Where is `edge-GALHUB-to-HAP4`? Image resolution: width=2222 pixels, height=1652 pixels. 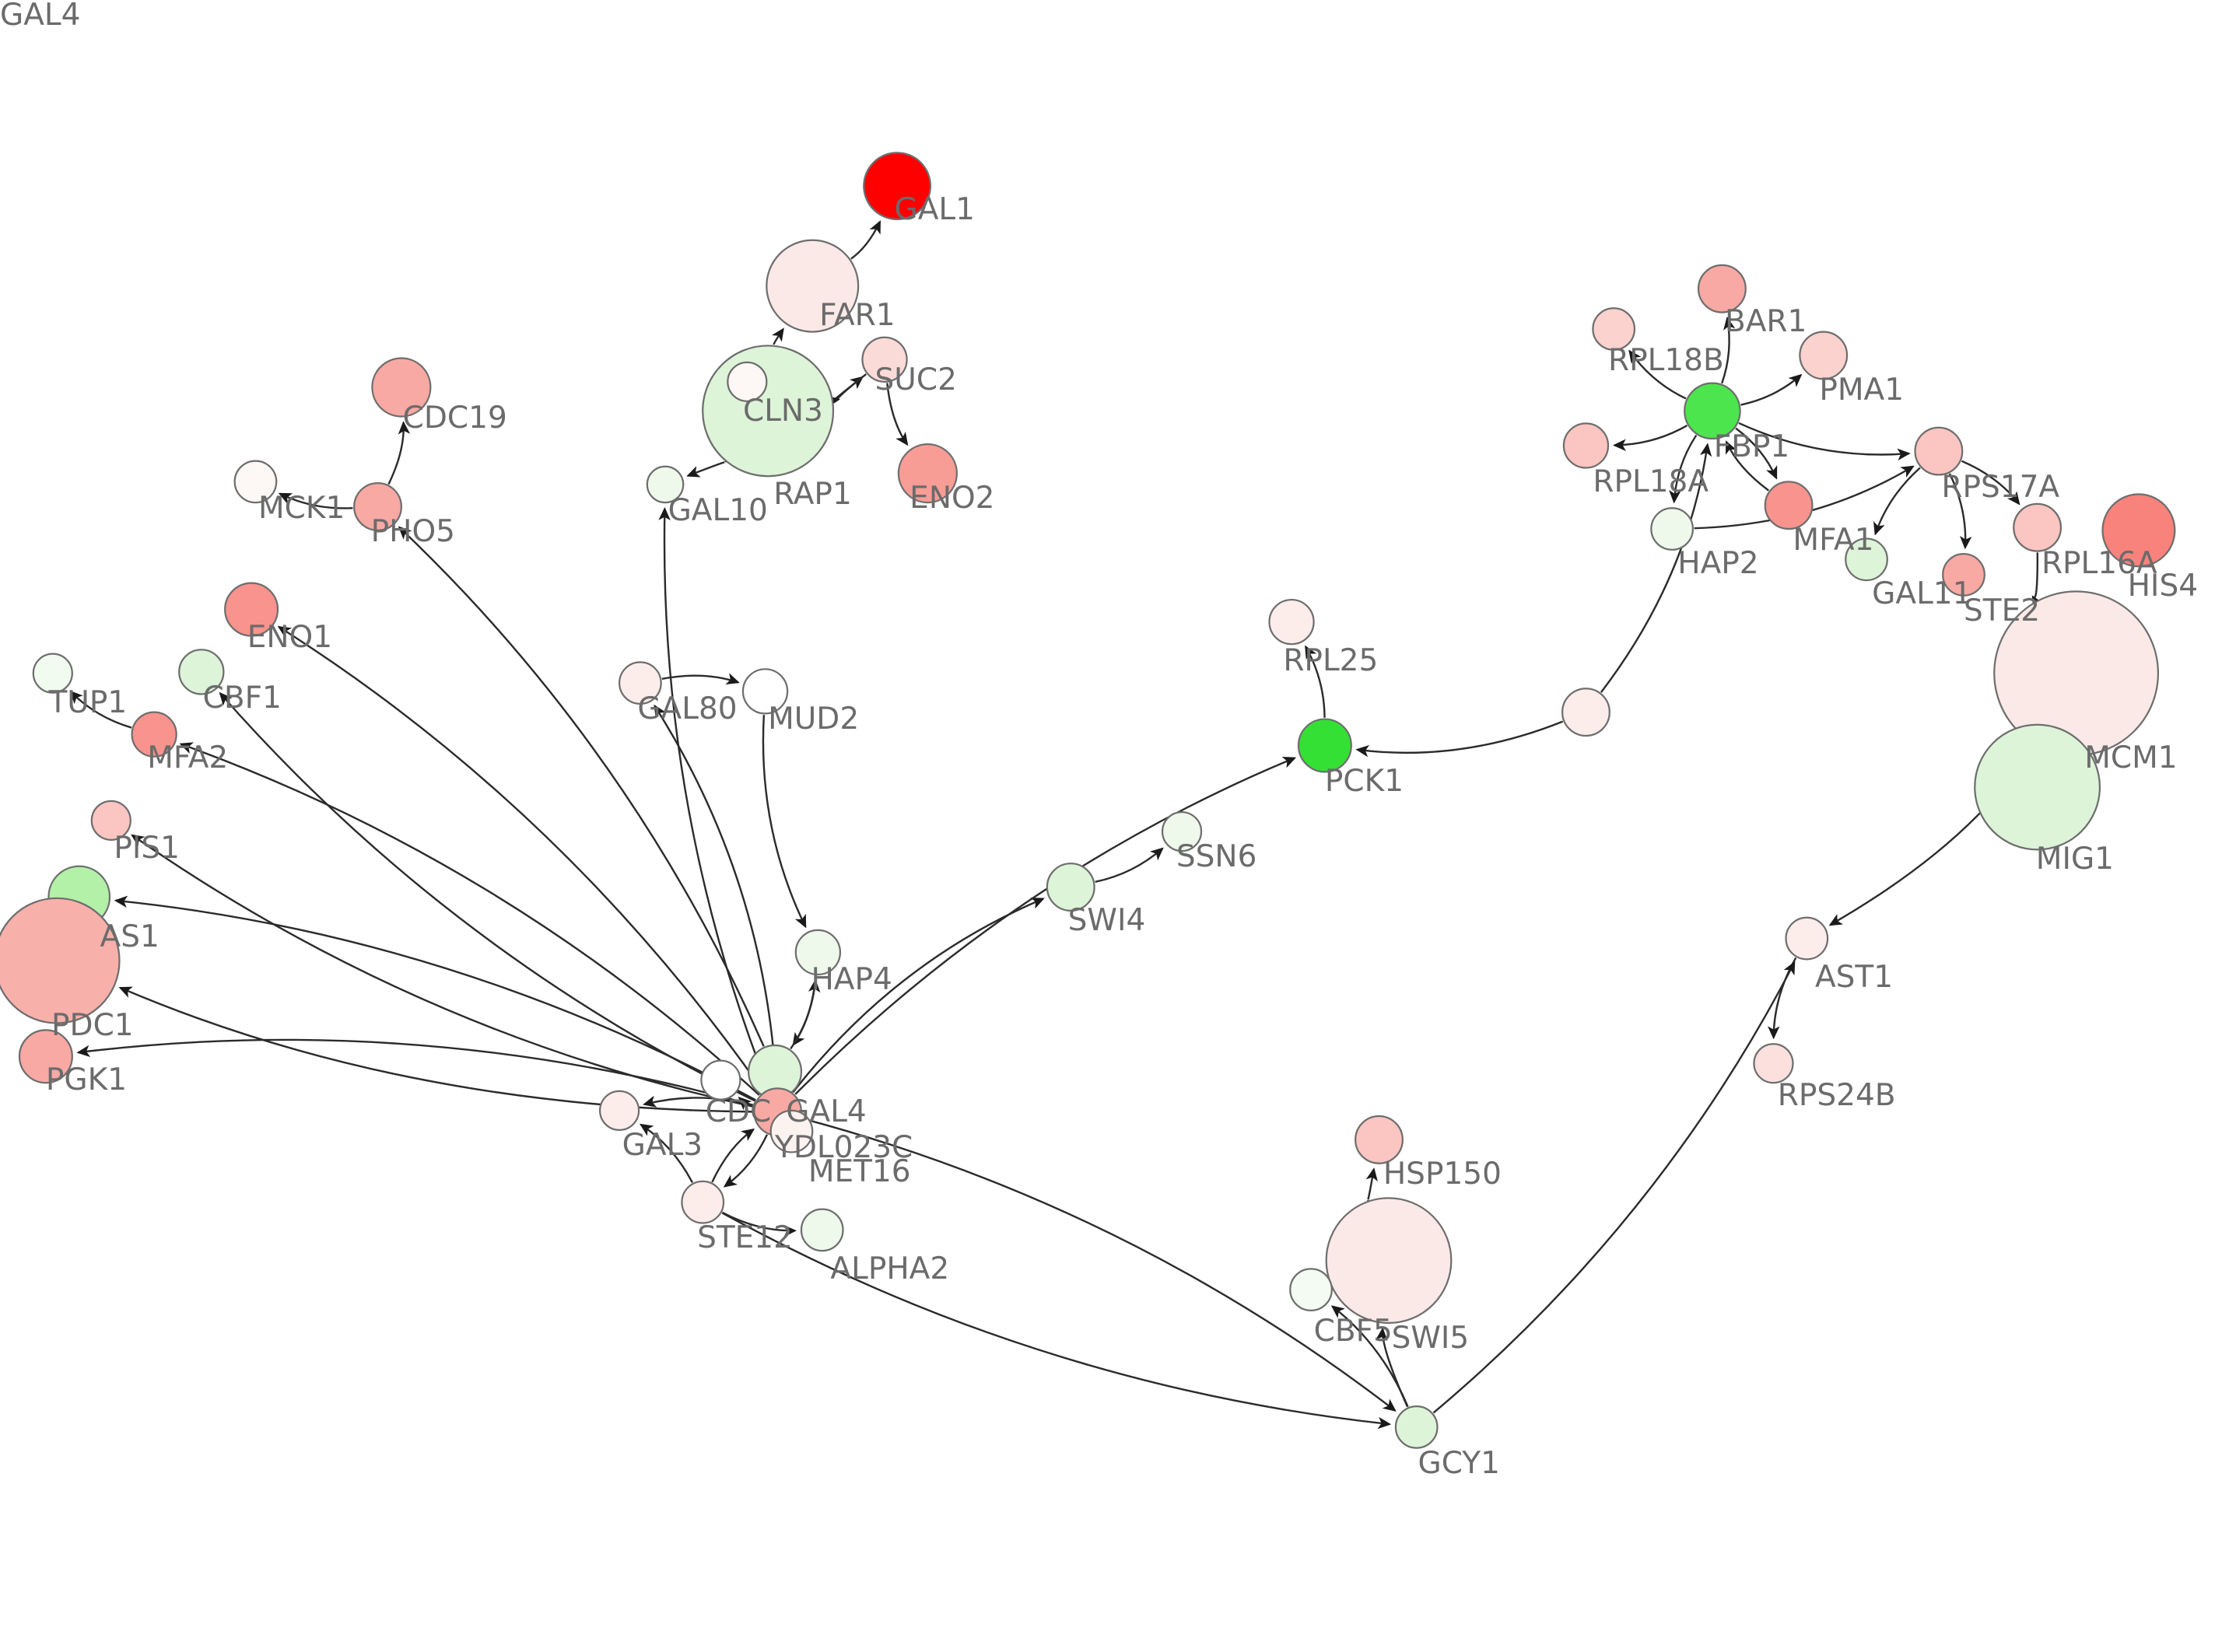 edge-GALHUB-to-HAP4 is located at coordinates (806, 1014).